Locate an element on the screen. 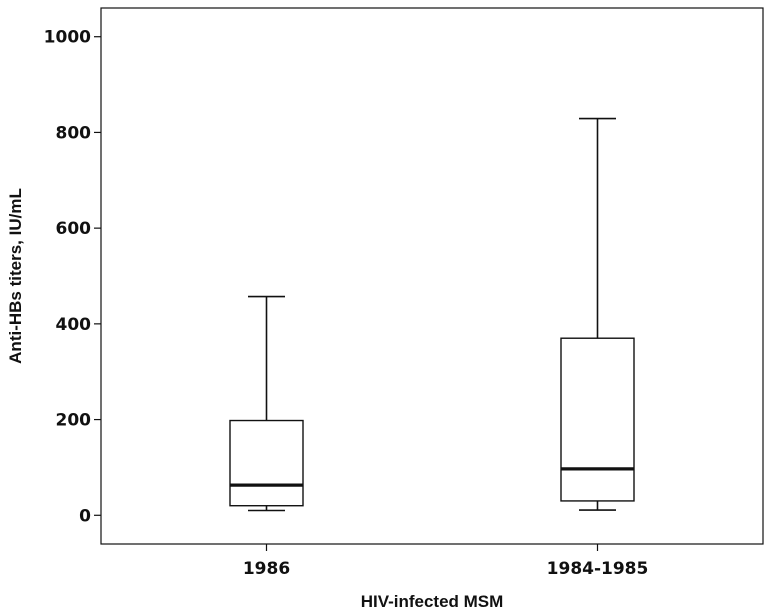 The height and width of the screenshot is (615, 770). x-tick-label: 1984-1985 is located at coordinates (598, 569).